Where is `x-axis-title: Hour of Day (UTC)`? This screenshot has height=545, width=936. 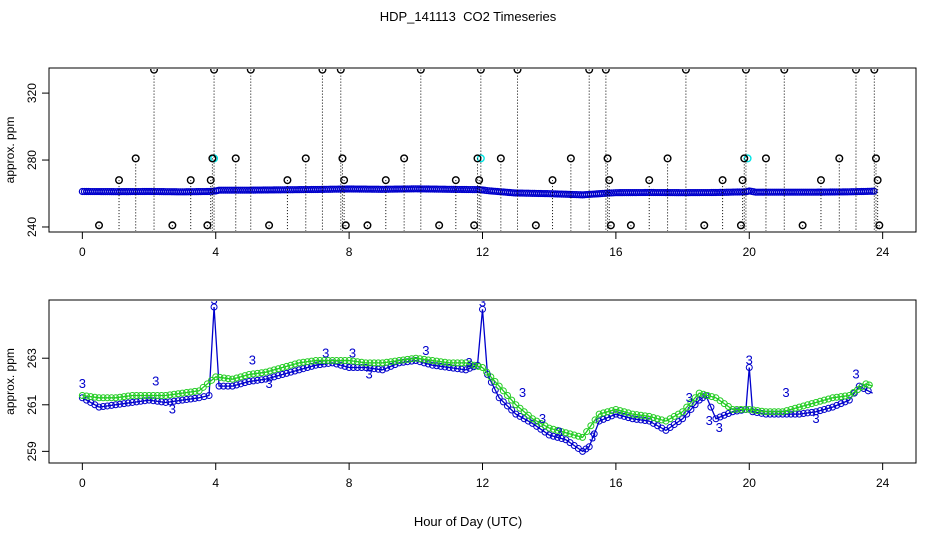
x-axis-title: Hour of Day (UTC) is located at coordinates (468, 521).